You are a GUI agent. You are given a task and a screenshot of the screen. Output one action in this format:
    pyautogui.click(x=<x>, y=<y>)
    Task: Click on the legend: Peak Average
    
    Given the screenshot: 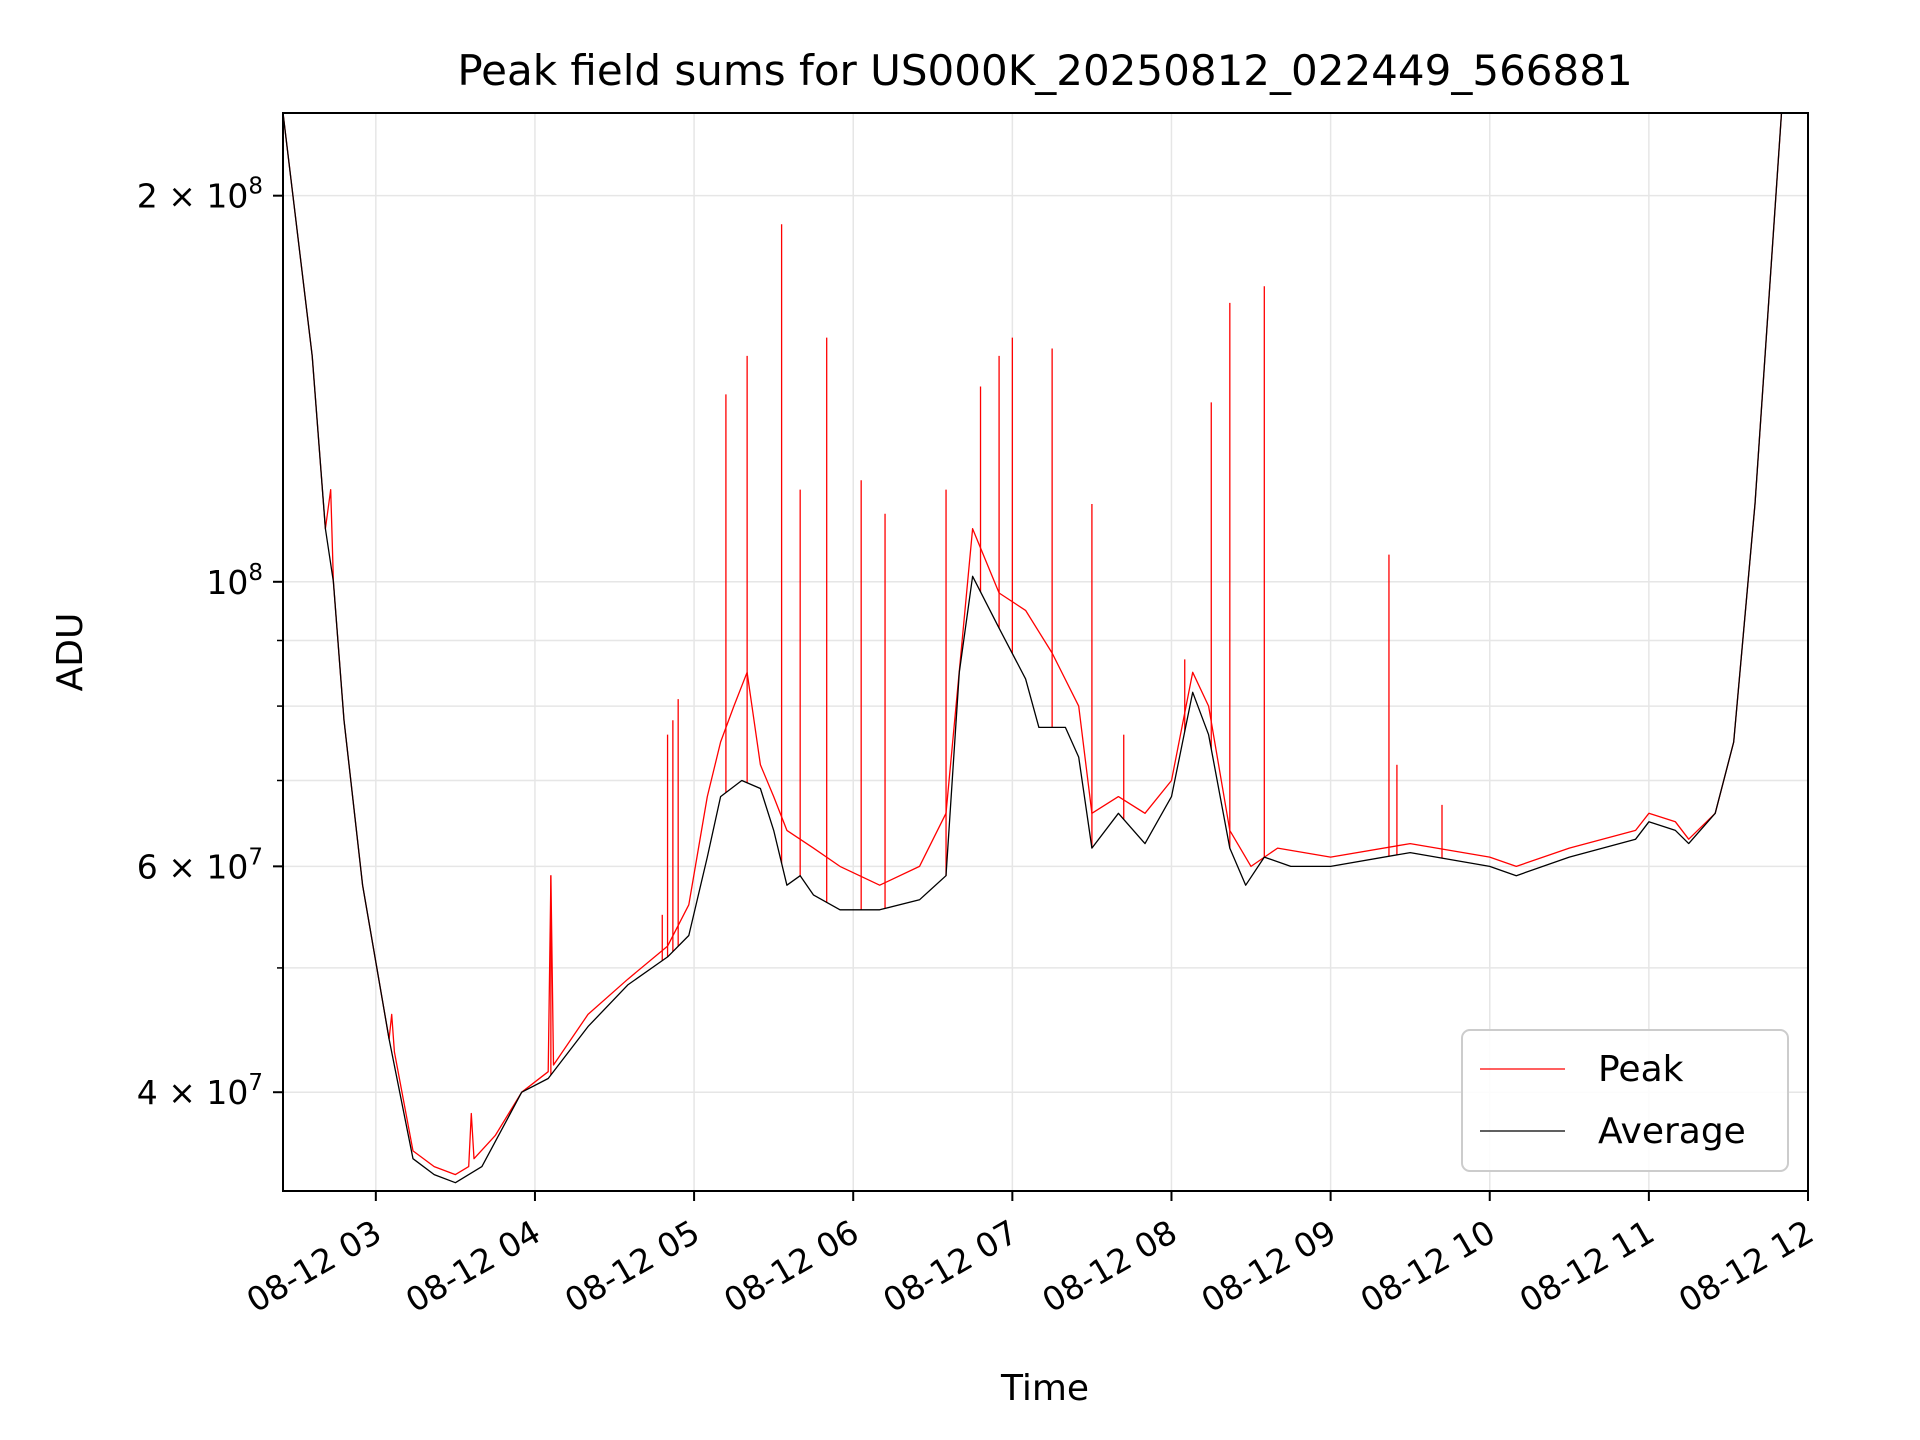 What is the action you would take?
    pyautogui.click(x=1625, y=1100)
    